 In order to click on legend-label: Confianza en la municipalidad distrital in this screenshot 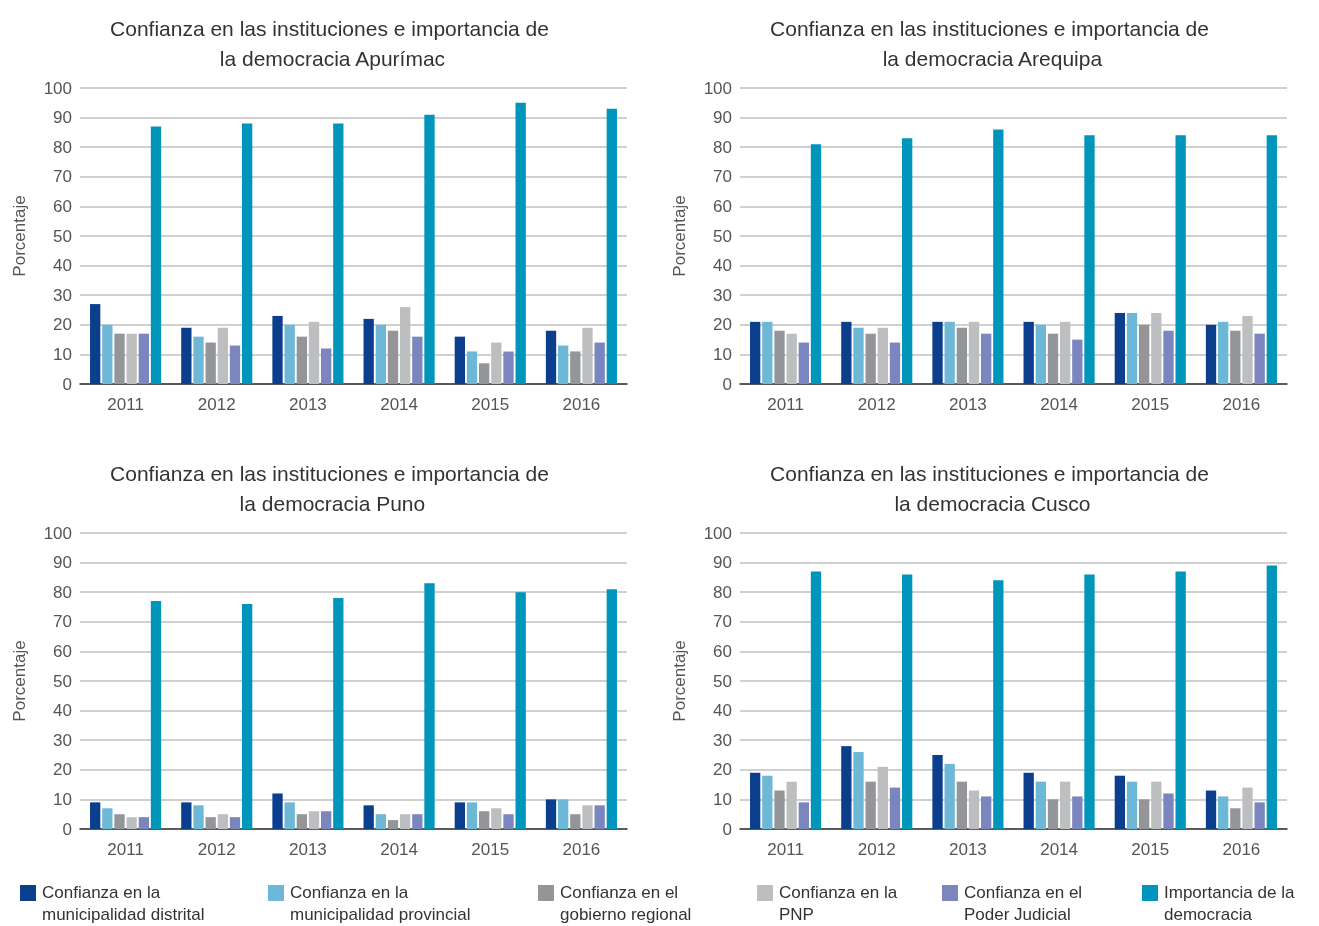, I will do `click(124, 904)`.